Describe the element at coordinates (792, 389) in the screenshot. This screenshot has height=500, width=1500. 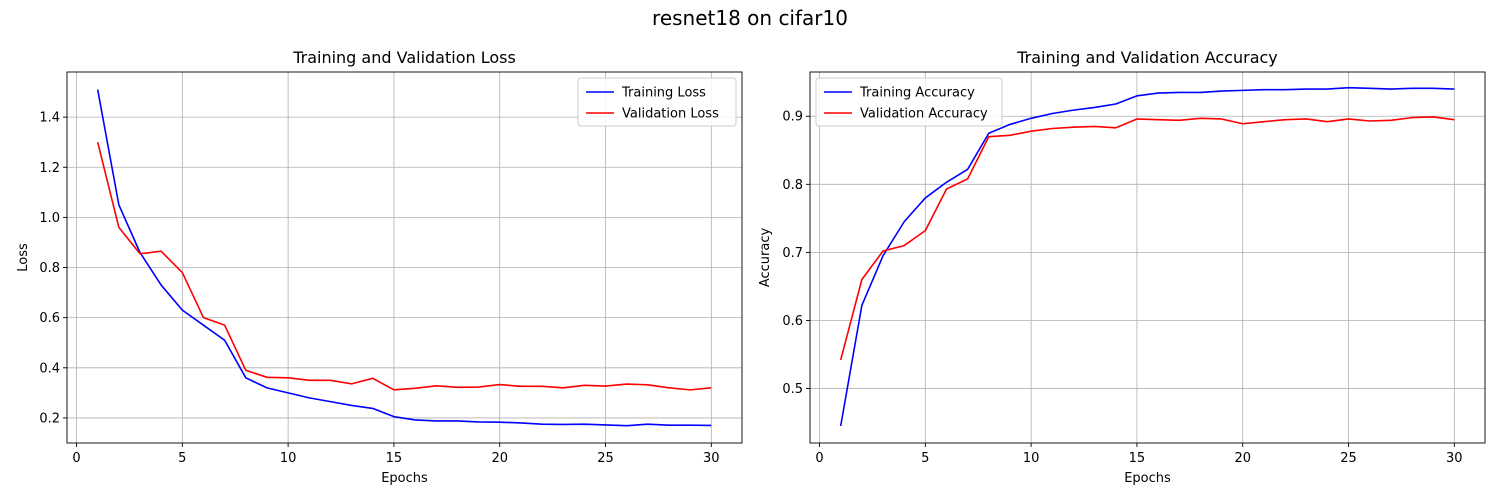
I see `y-tick-label: 0.5` at that location.